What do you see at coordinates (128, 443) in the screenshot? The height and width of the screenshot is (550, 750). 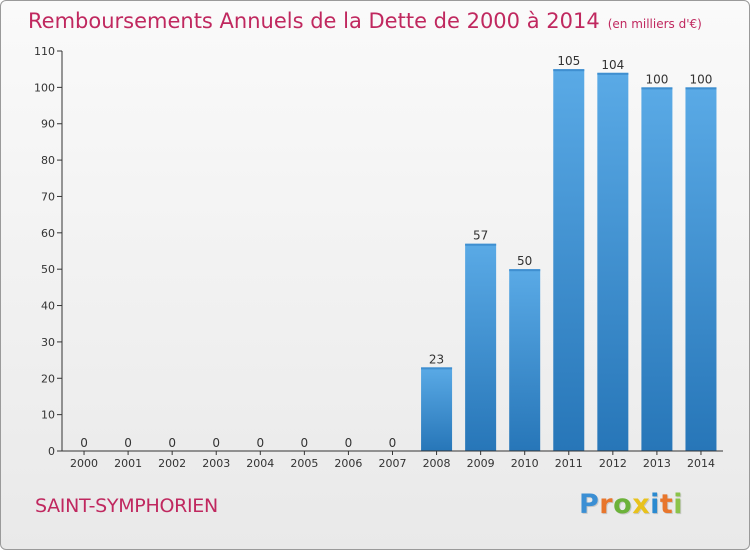 I see `value-label-2001: 0` at bounding box center [128, 443].